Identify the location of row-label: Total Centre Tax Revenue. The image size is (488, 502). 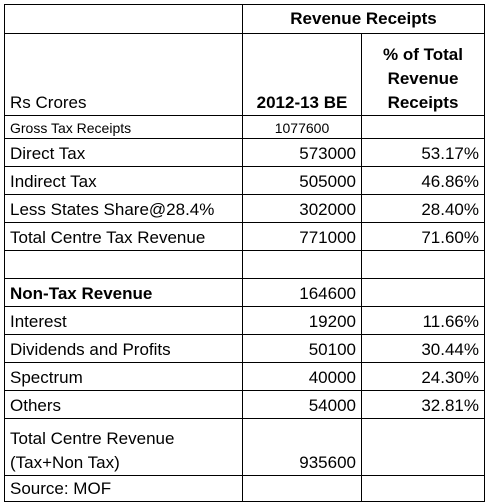
(123, 236).